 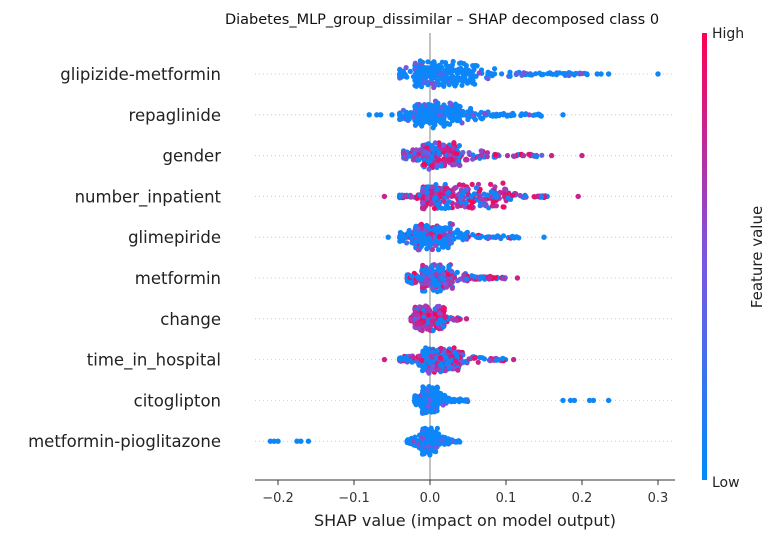 I want to click on feature-label: glipizide-metformin, so click(x=140, y=74).